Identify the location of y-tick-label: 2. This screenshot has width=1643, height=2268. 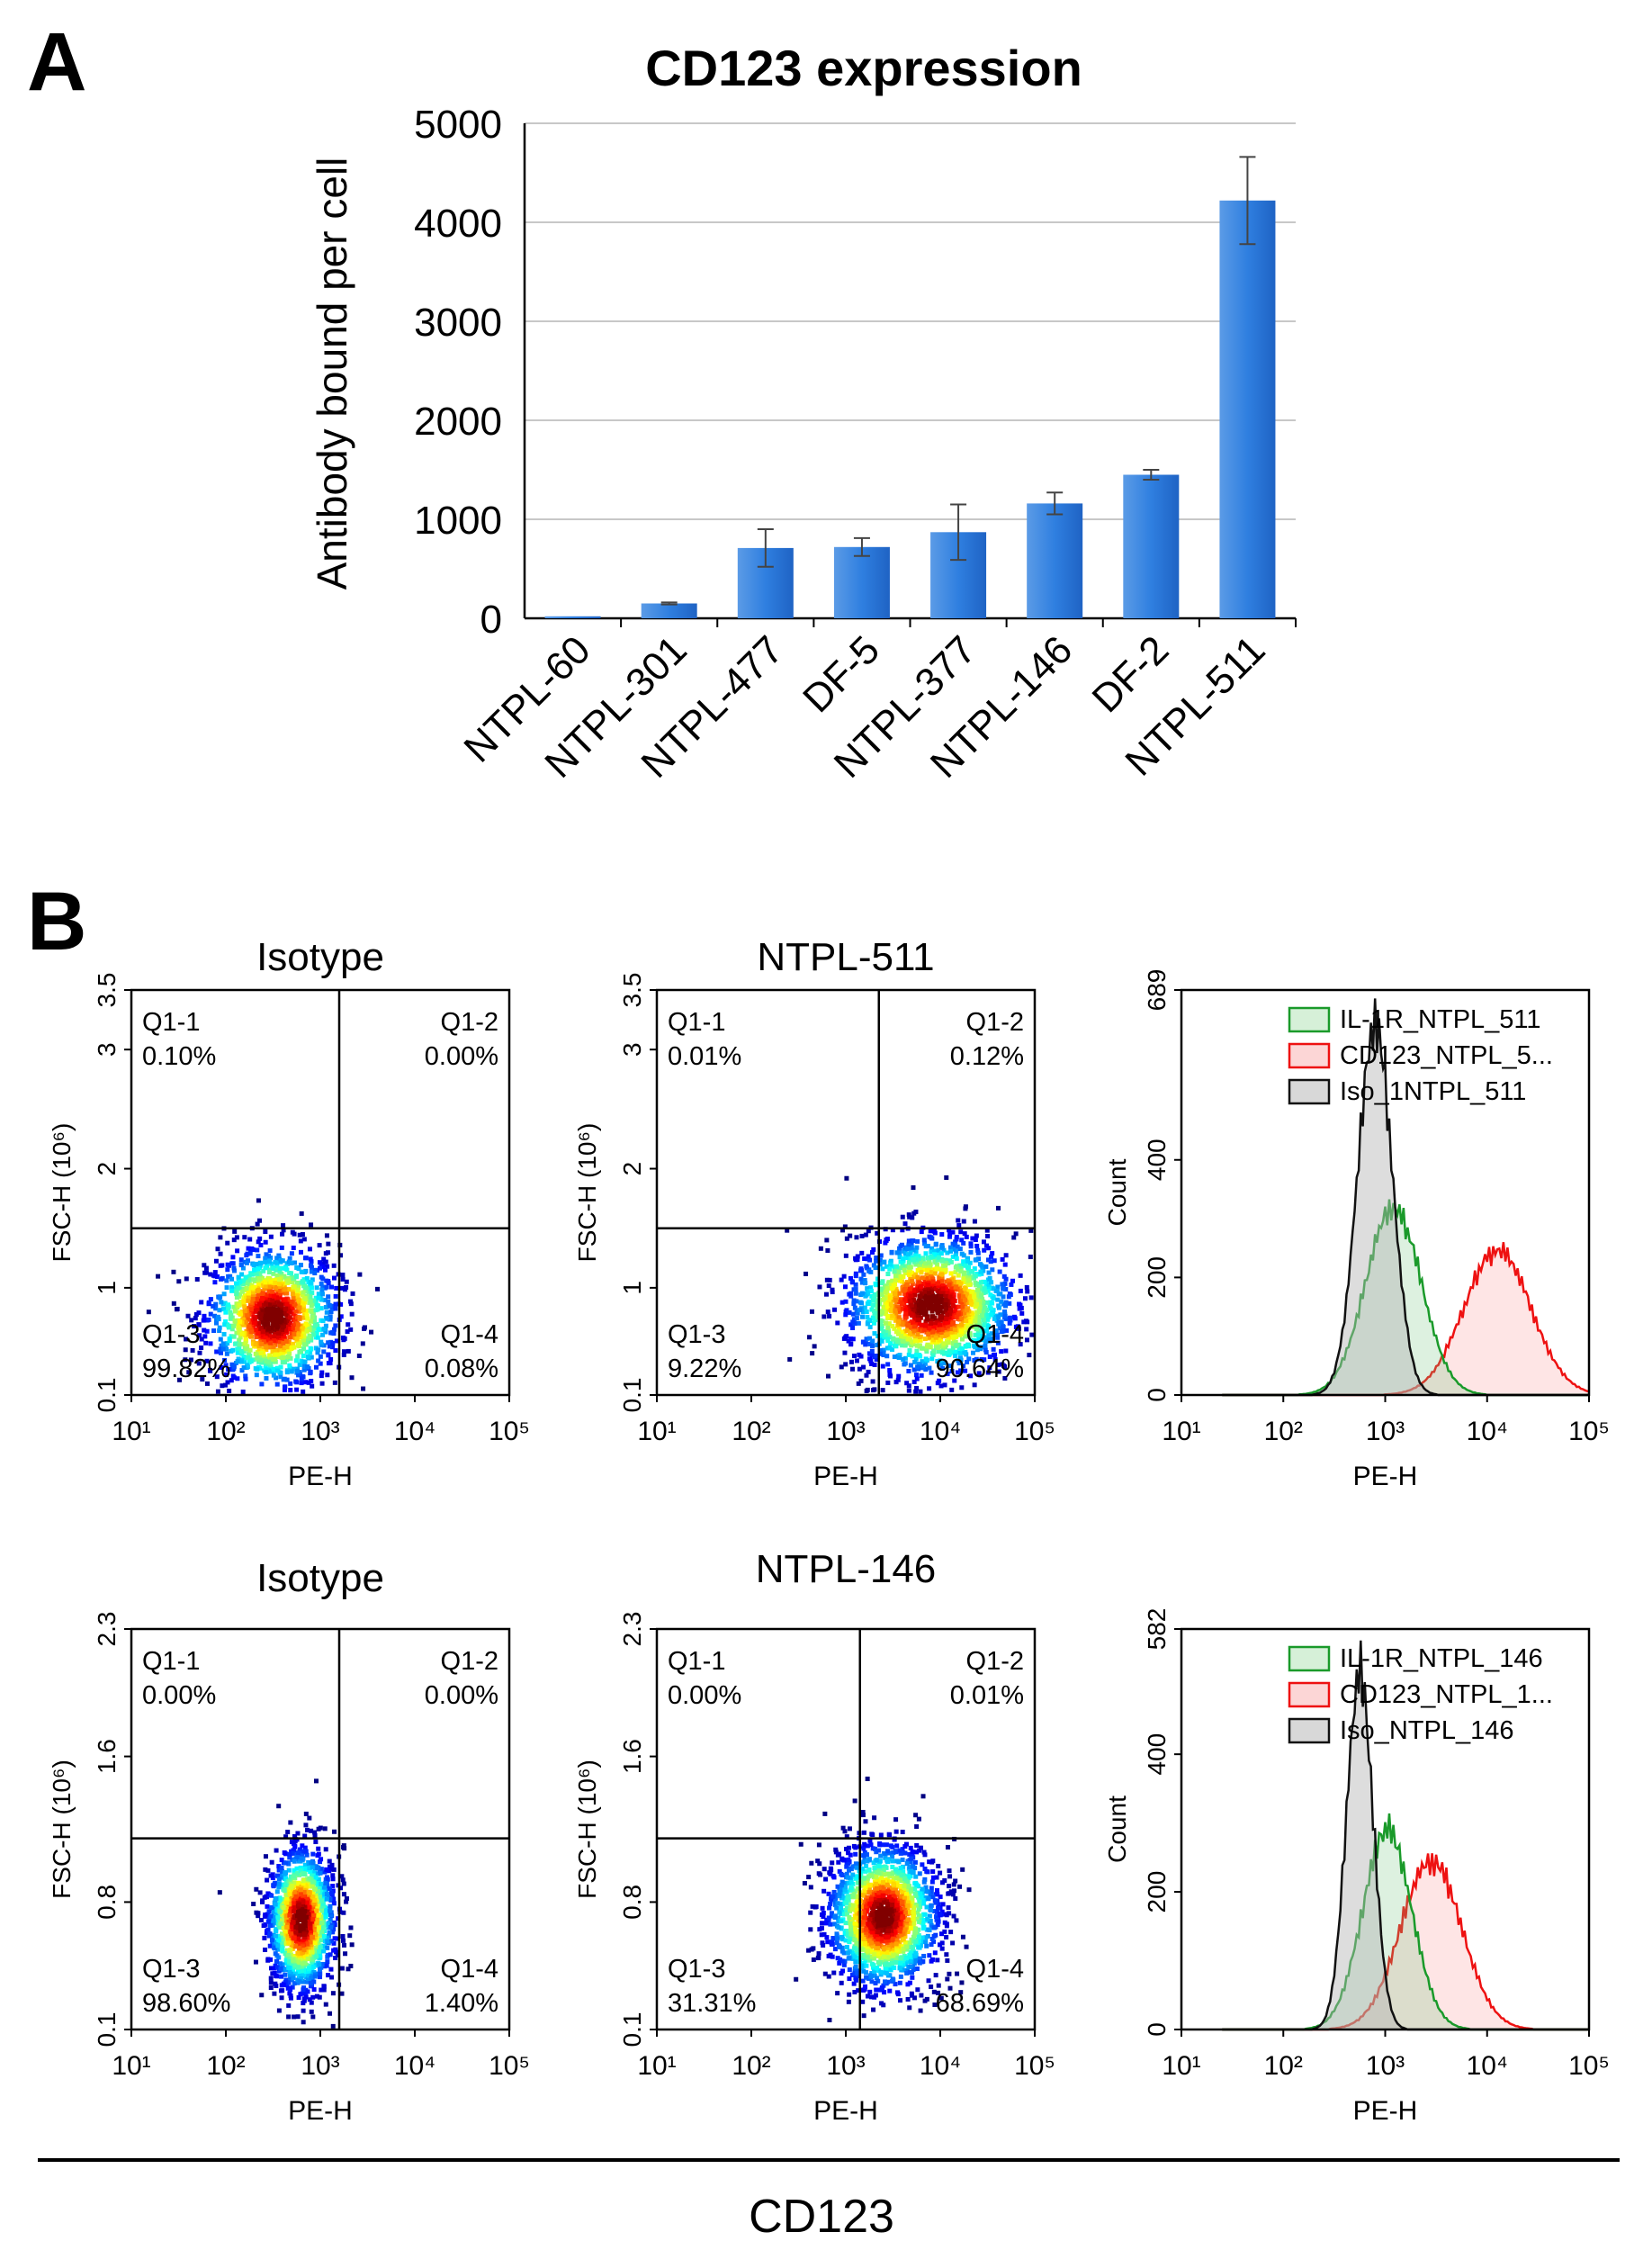
(107, 1169).